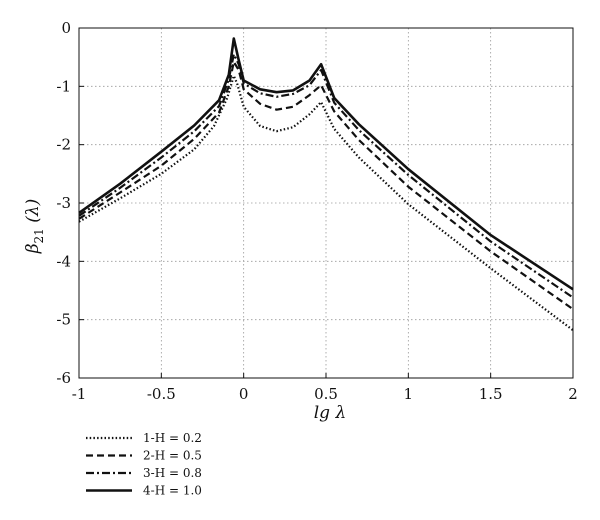  What do you see at coordinates (63, 320) in the screenshot?
I see `y-tick-label: -5` at bounding box center [63, 320].